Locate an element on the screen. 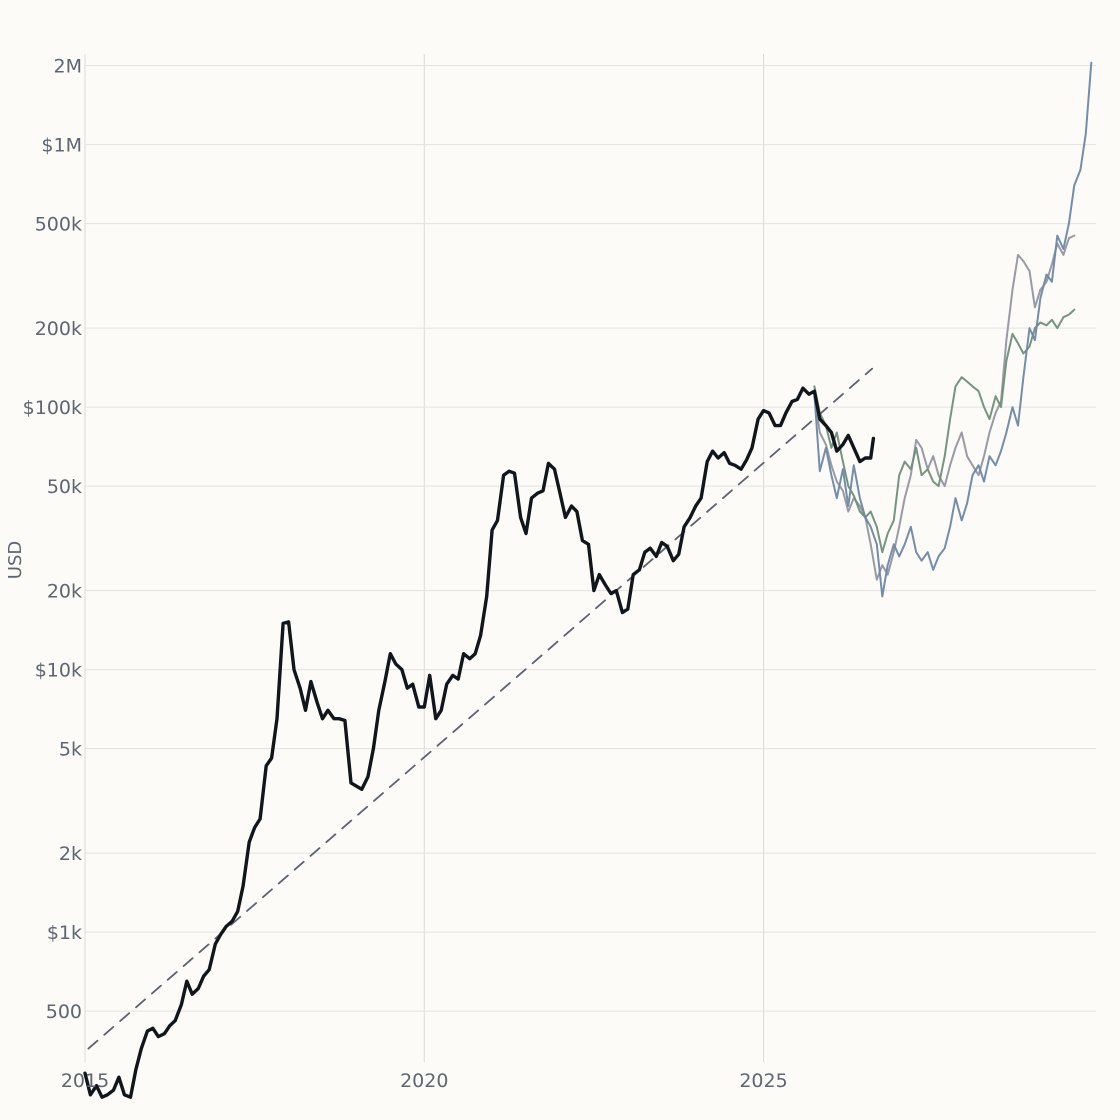 This screenshot has height=1120, width=1120. projection-gray-line is located at coordinates (944, 407).